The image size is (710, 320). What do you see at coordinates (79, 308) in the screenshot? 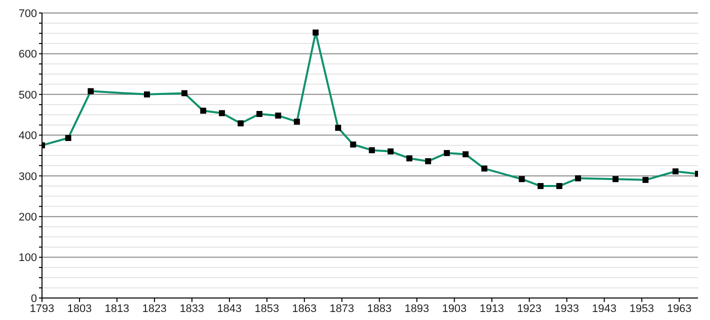
I see `x-tick-label: 1803` at bounding box center [79, 308].